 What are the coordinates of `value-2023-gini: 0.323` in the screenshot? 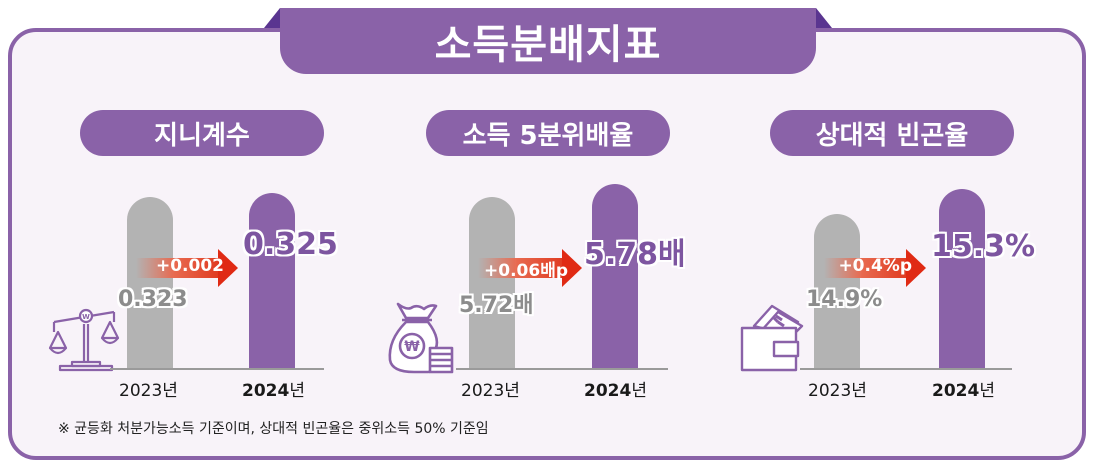 It's located at (153, 299).